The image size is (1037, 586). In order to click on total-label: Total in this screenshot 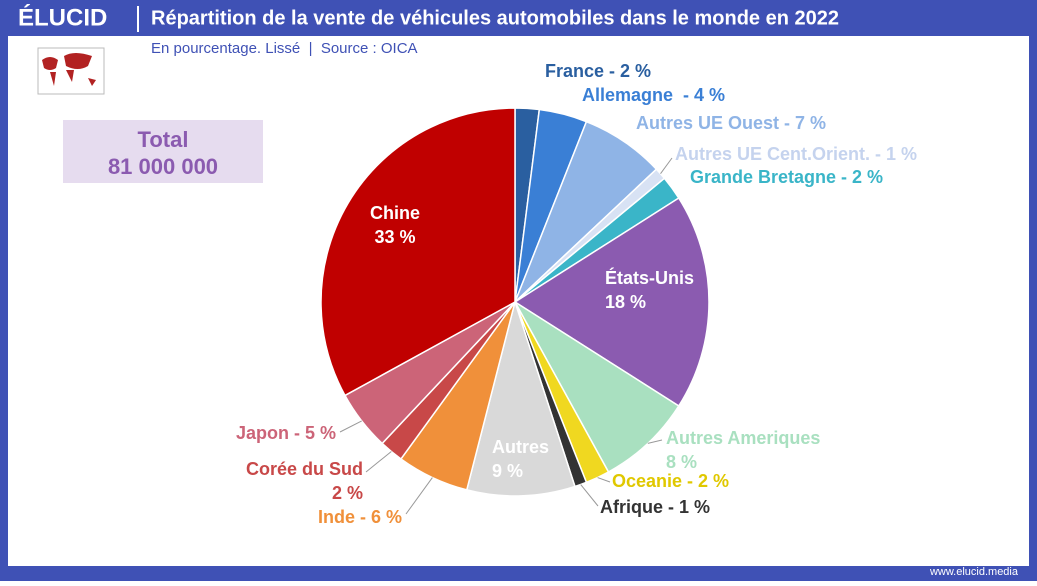, I will do `click(163, 139)`.